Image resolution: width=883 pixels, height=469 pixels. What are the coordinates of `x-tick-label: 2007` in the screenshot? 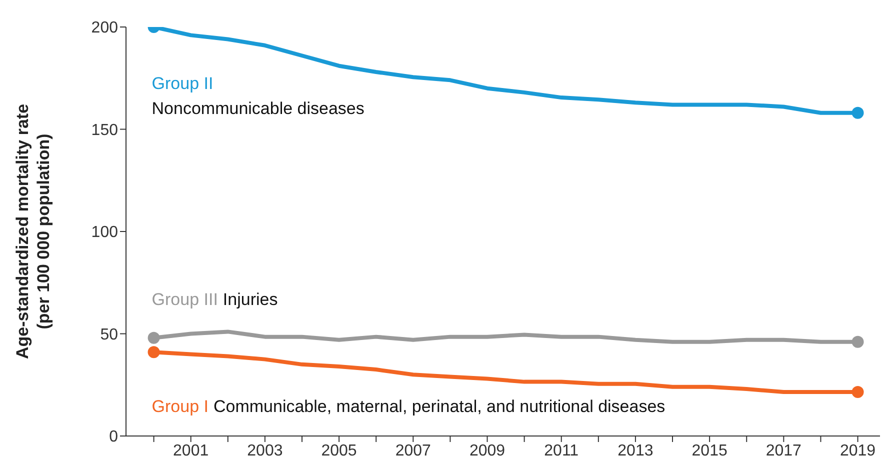 It's located at (413, 451).